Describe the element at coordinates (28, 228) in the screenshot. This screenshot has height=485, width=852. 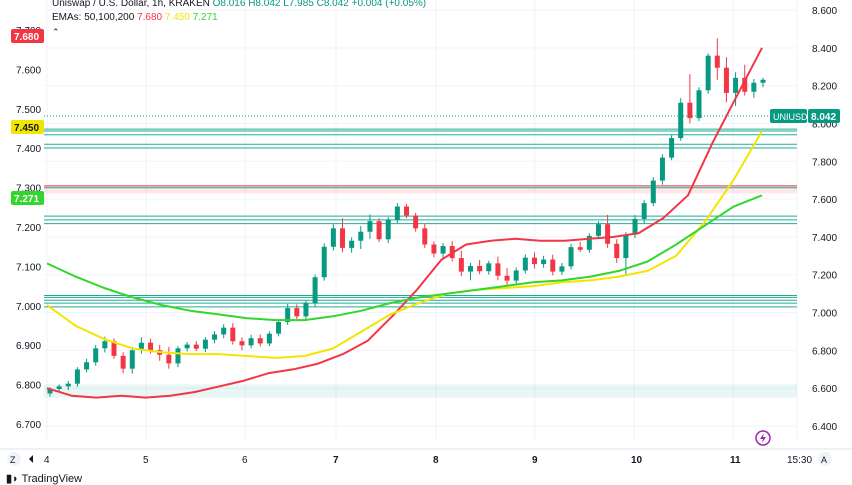
I see `left-axis-tick-label: 7.200` at that location.